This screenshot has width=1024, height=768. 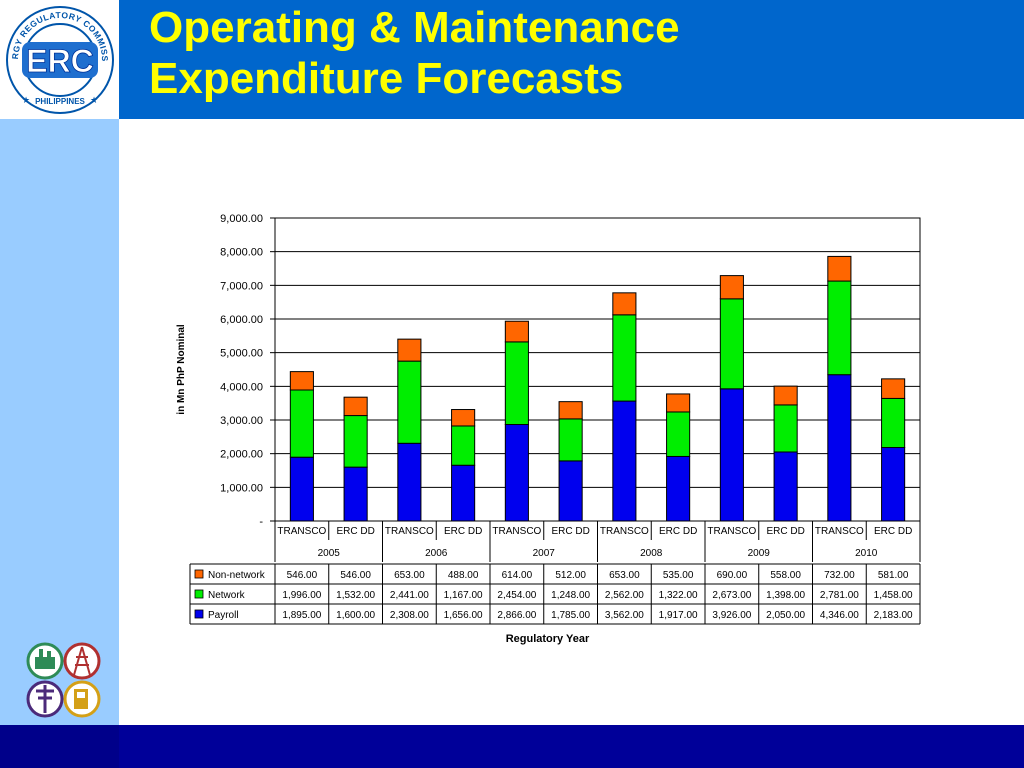 I want to click on data-label: 1,322.00, so click(x=678, y=595).